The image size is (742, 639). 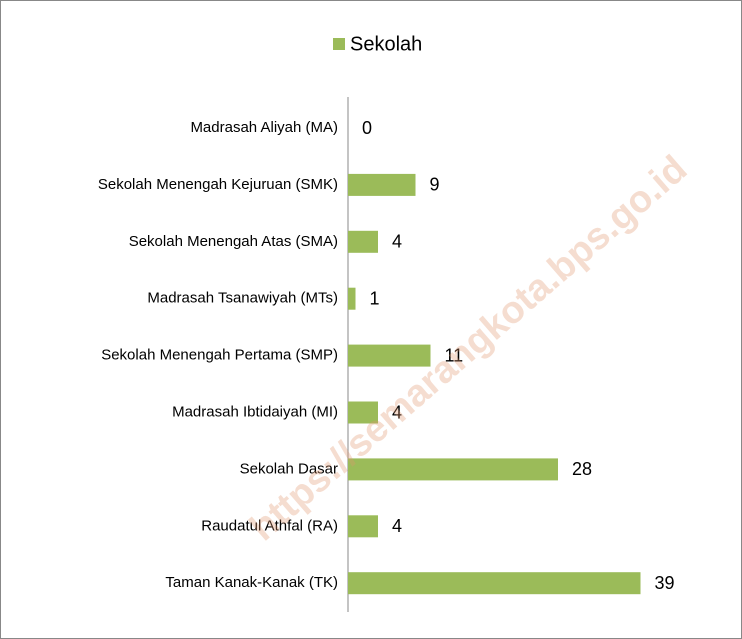 What do you see at coordinates (218, 184) in the screenshot?
I see `category-label: Sekolah Menengah Kejuruan (SMK)` at bounding box center [218, 184].